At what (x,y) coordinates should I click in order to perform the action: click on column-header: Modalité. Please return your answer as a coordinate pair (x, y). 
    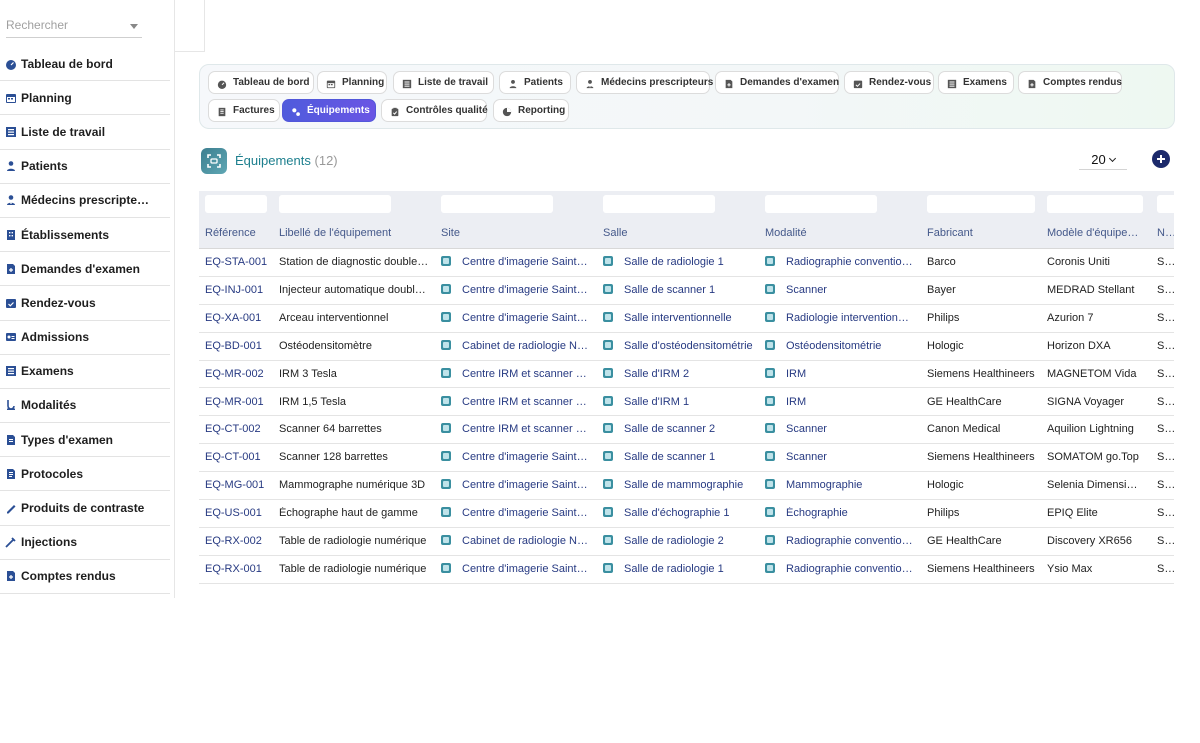
    Looking at the image, I should click on (786, 233).